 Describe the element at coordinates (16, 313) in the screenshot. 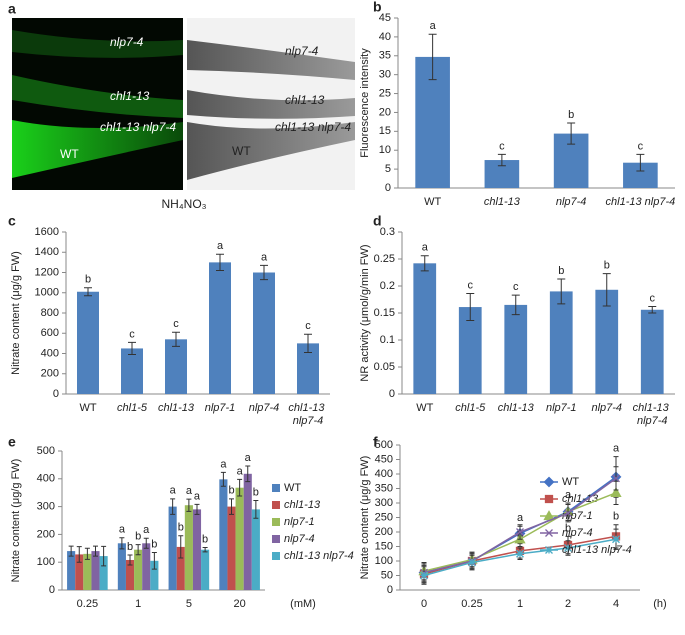

I see `y-axis-title: Nitrate content (μg/g FW)` at that location.